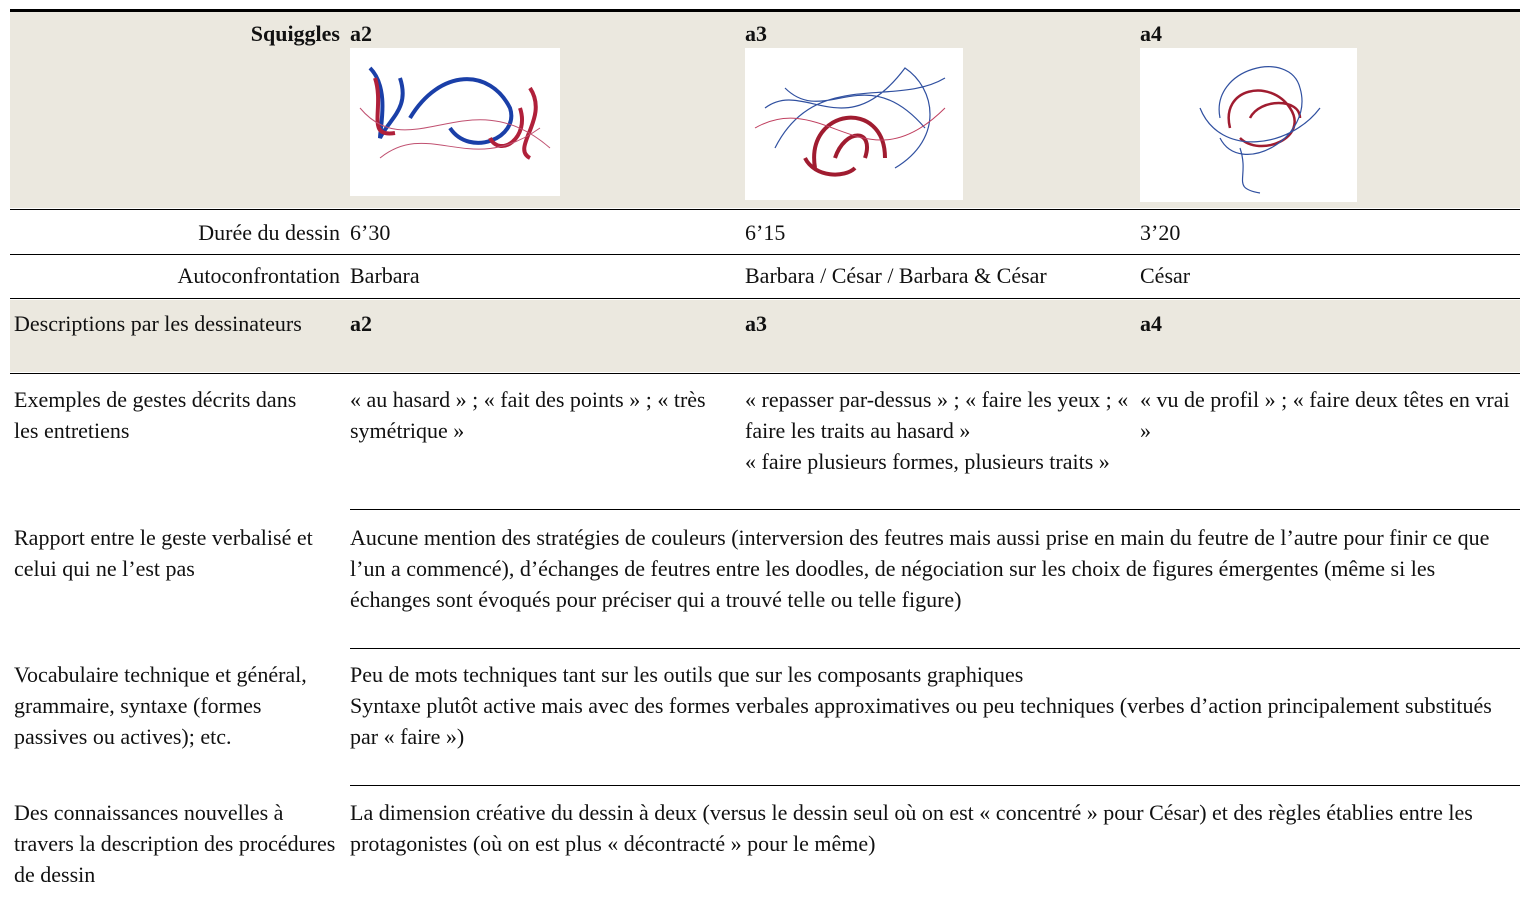 This screenshot has width=1520, height=898. Describe the element at coordinates (258, 275) in the screenshot. I see `row-label: Autoconfrontation` at that location.